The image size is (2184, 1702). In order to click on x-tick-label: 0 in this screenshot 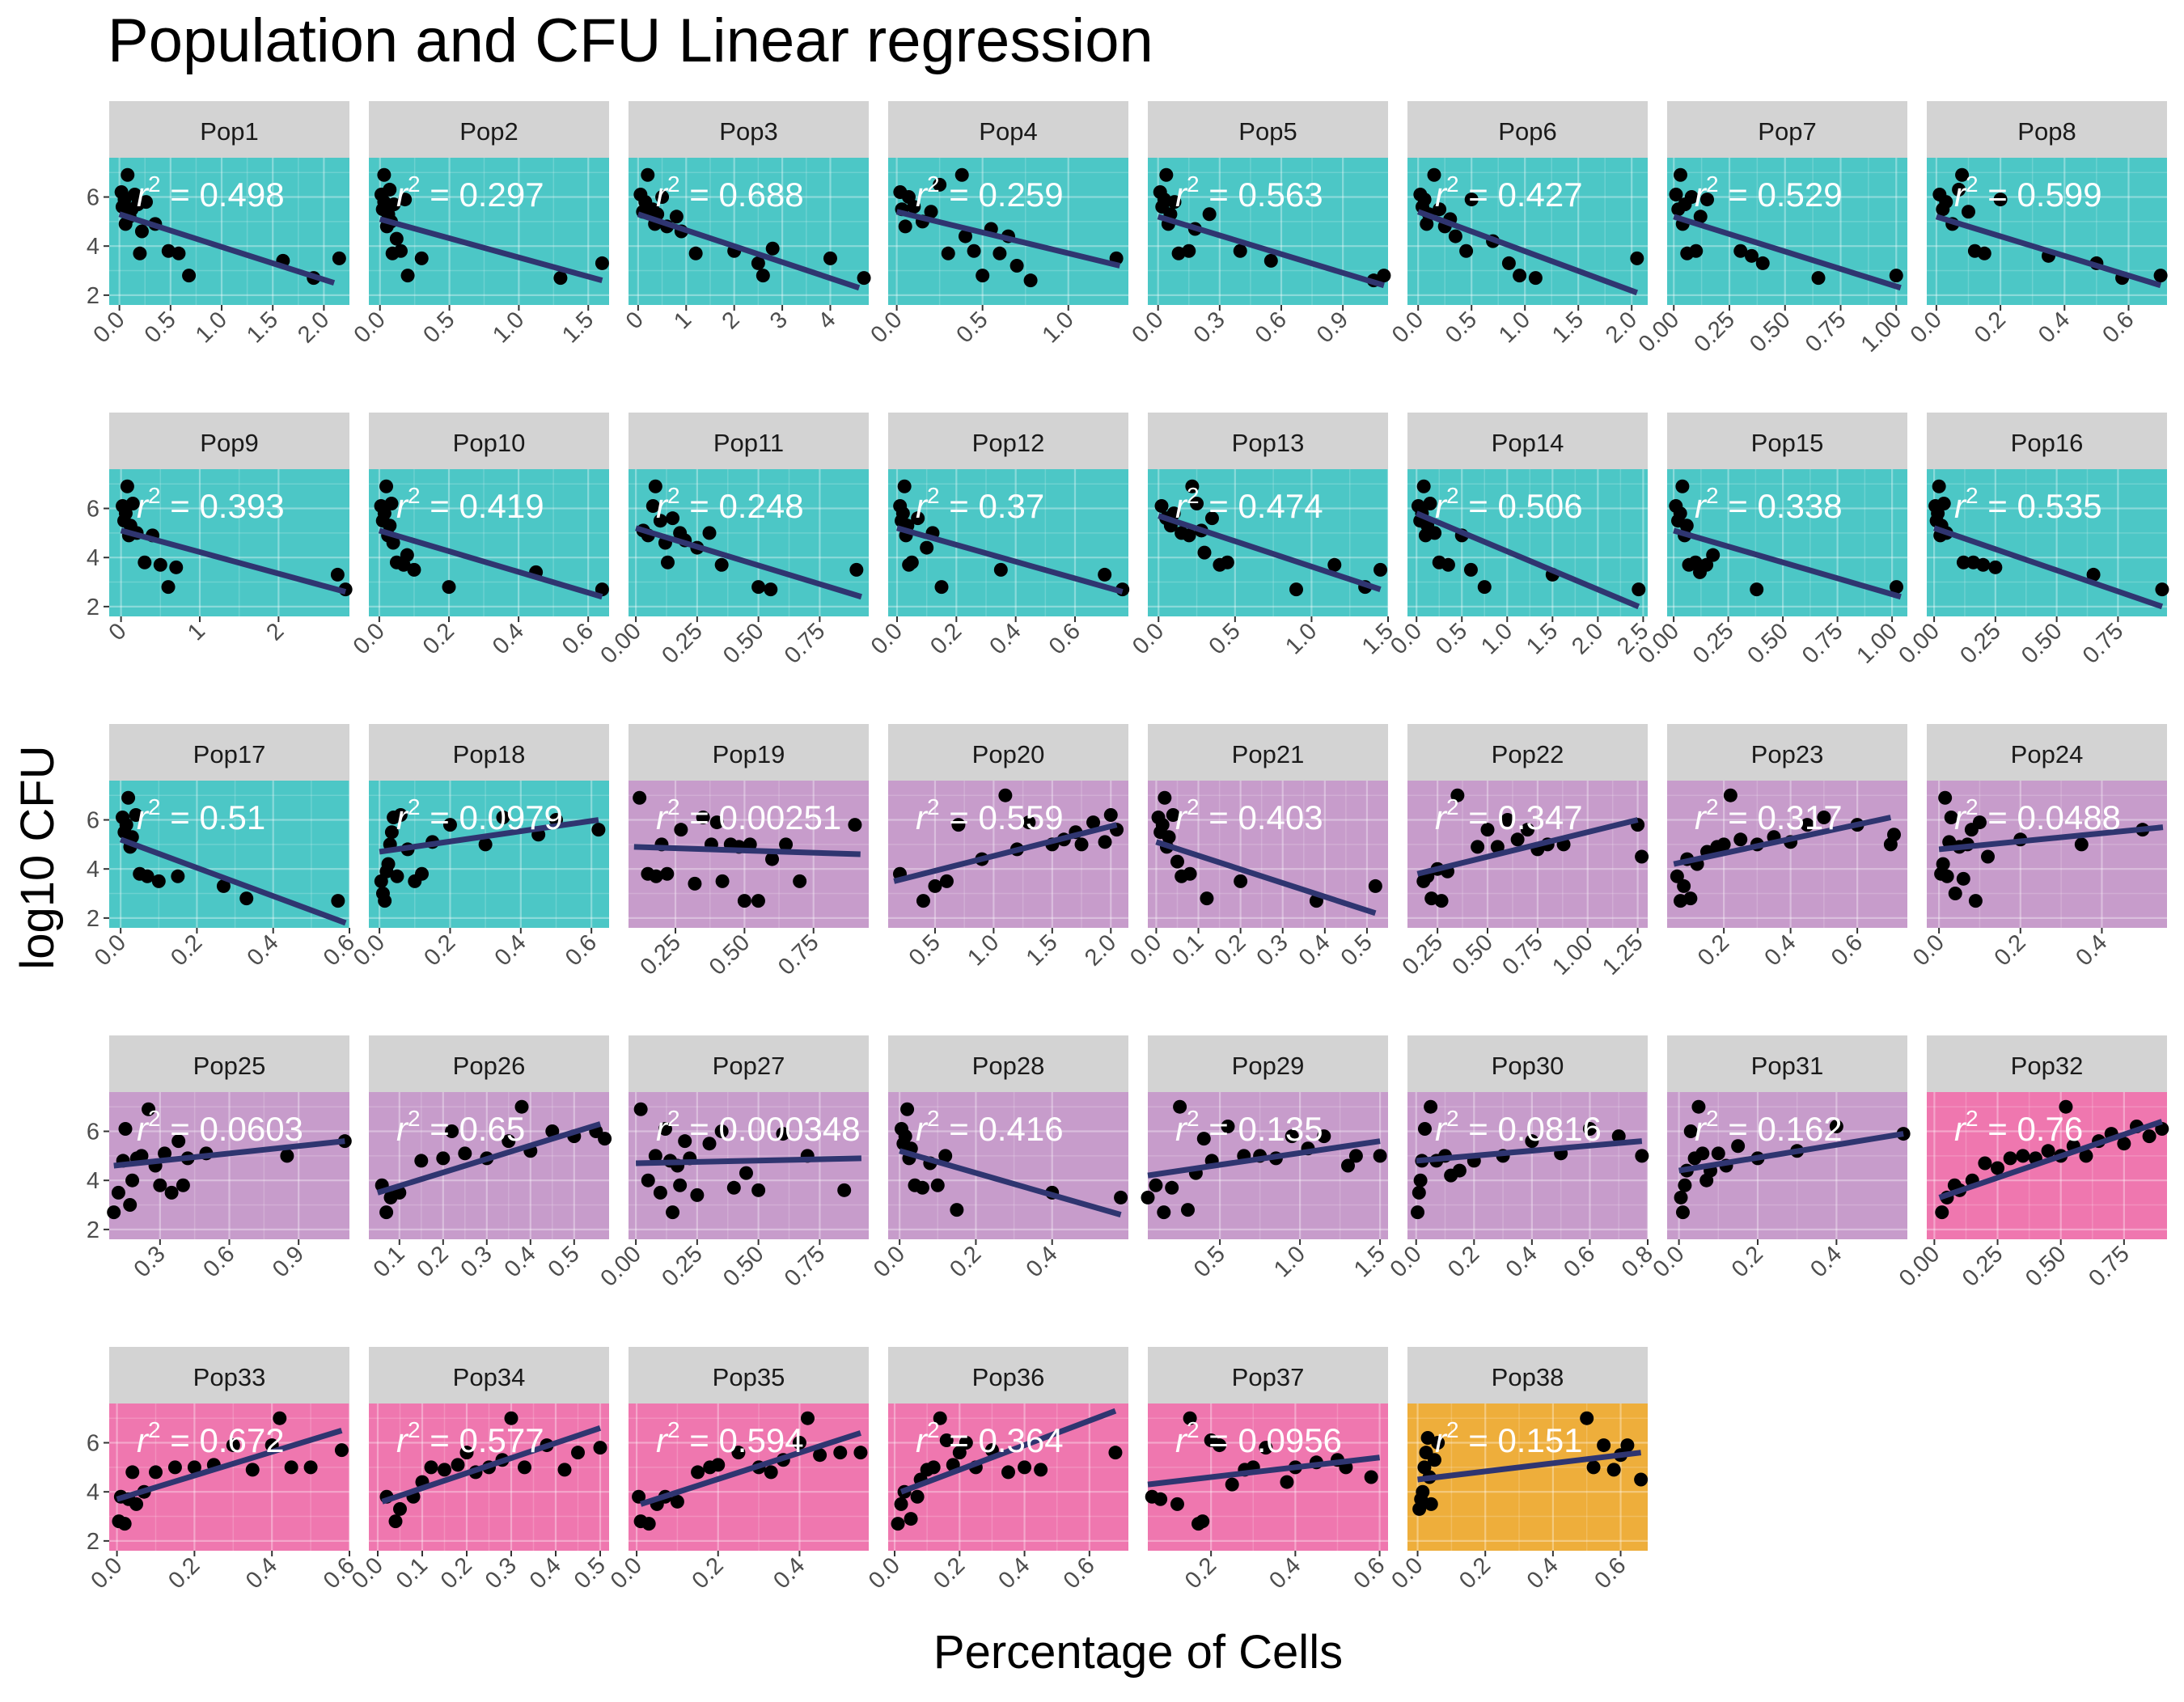, I will do `click(635, 320)`.